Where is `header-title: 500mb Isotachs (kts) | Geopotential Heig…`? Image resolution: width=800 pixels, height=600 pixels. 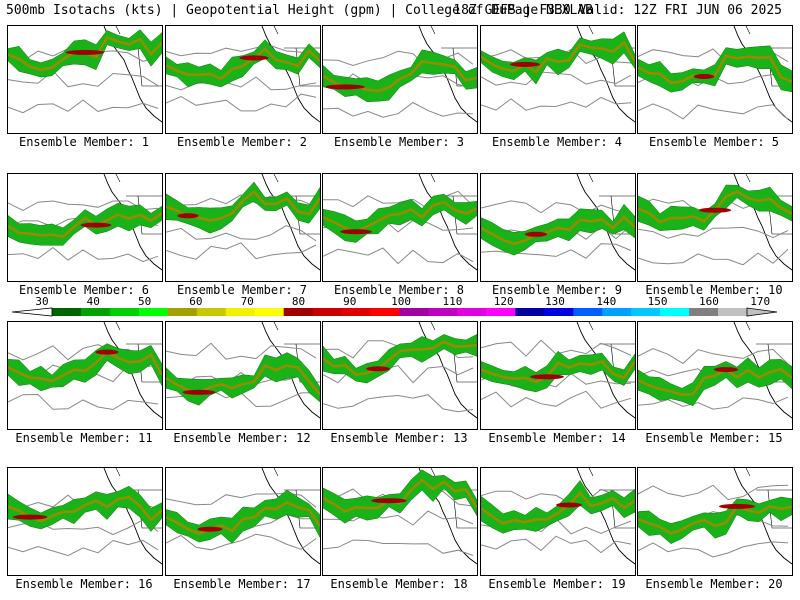 header-title: 500mb Isotachs (kts) | Geopotential Heig… is located at coordinates (299, 10).